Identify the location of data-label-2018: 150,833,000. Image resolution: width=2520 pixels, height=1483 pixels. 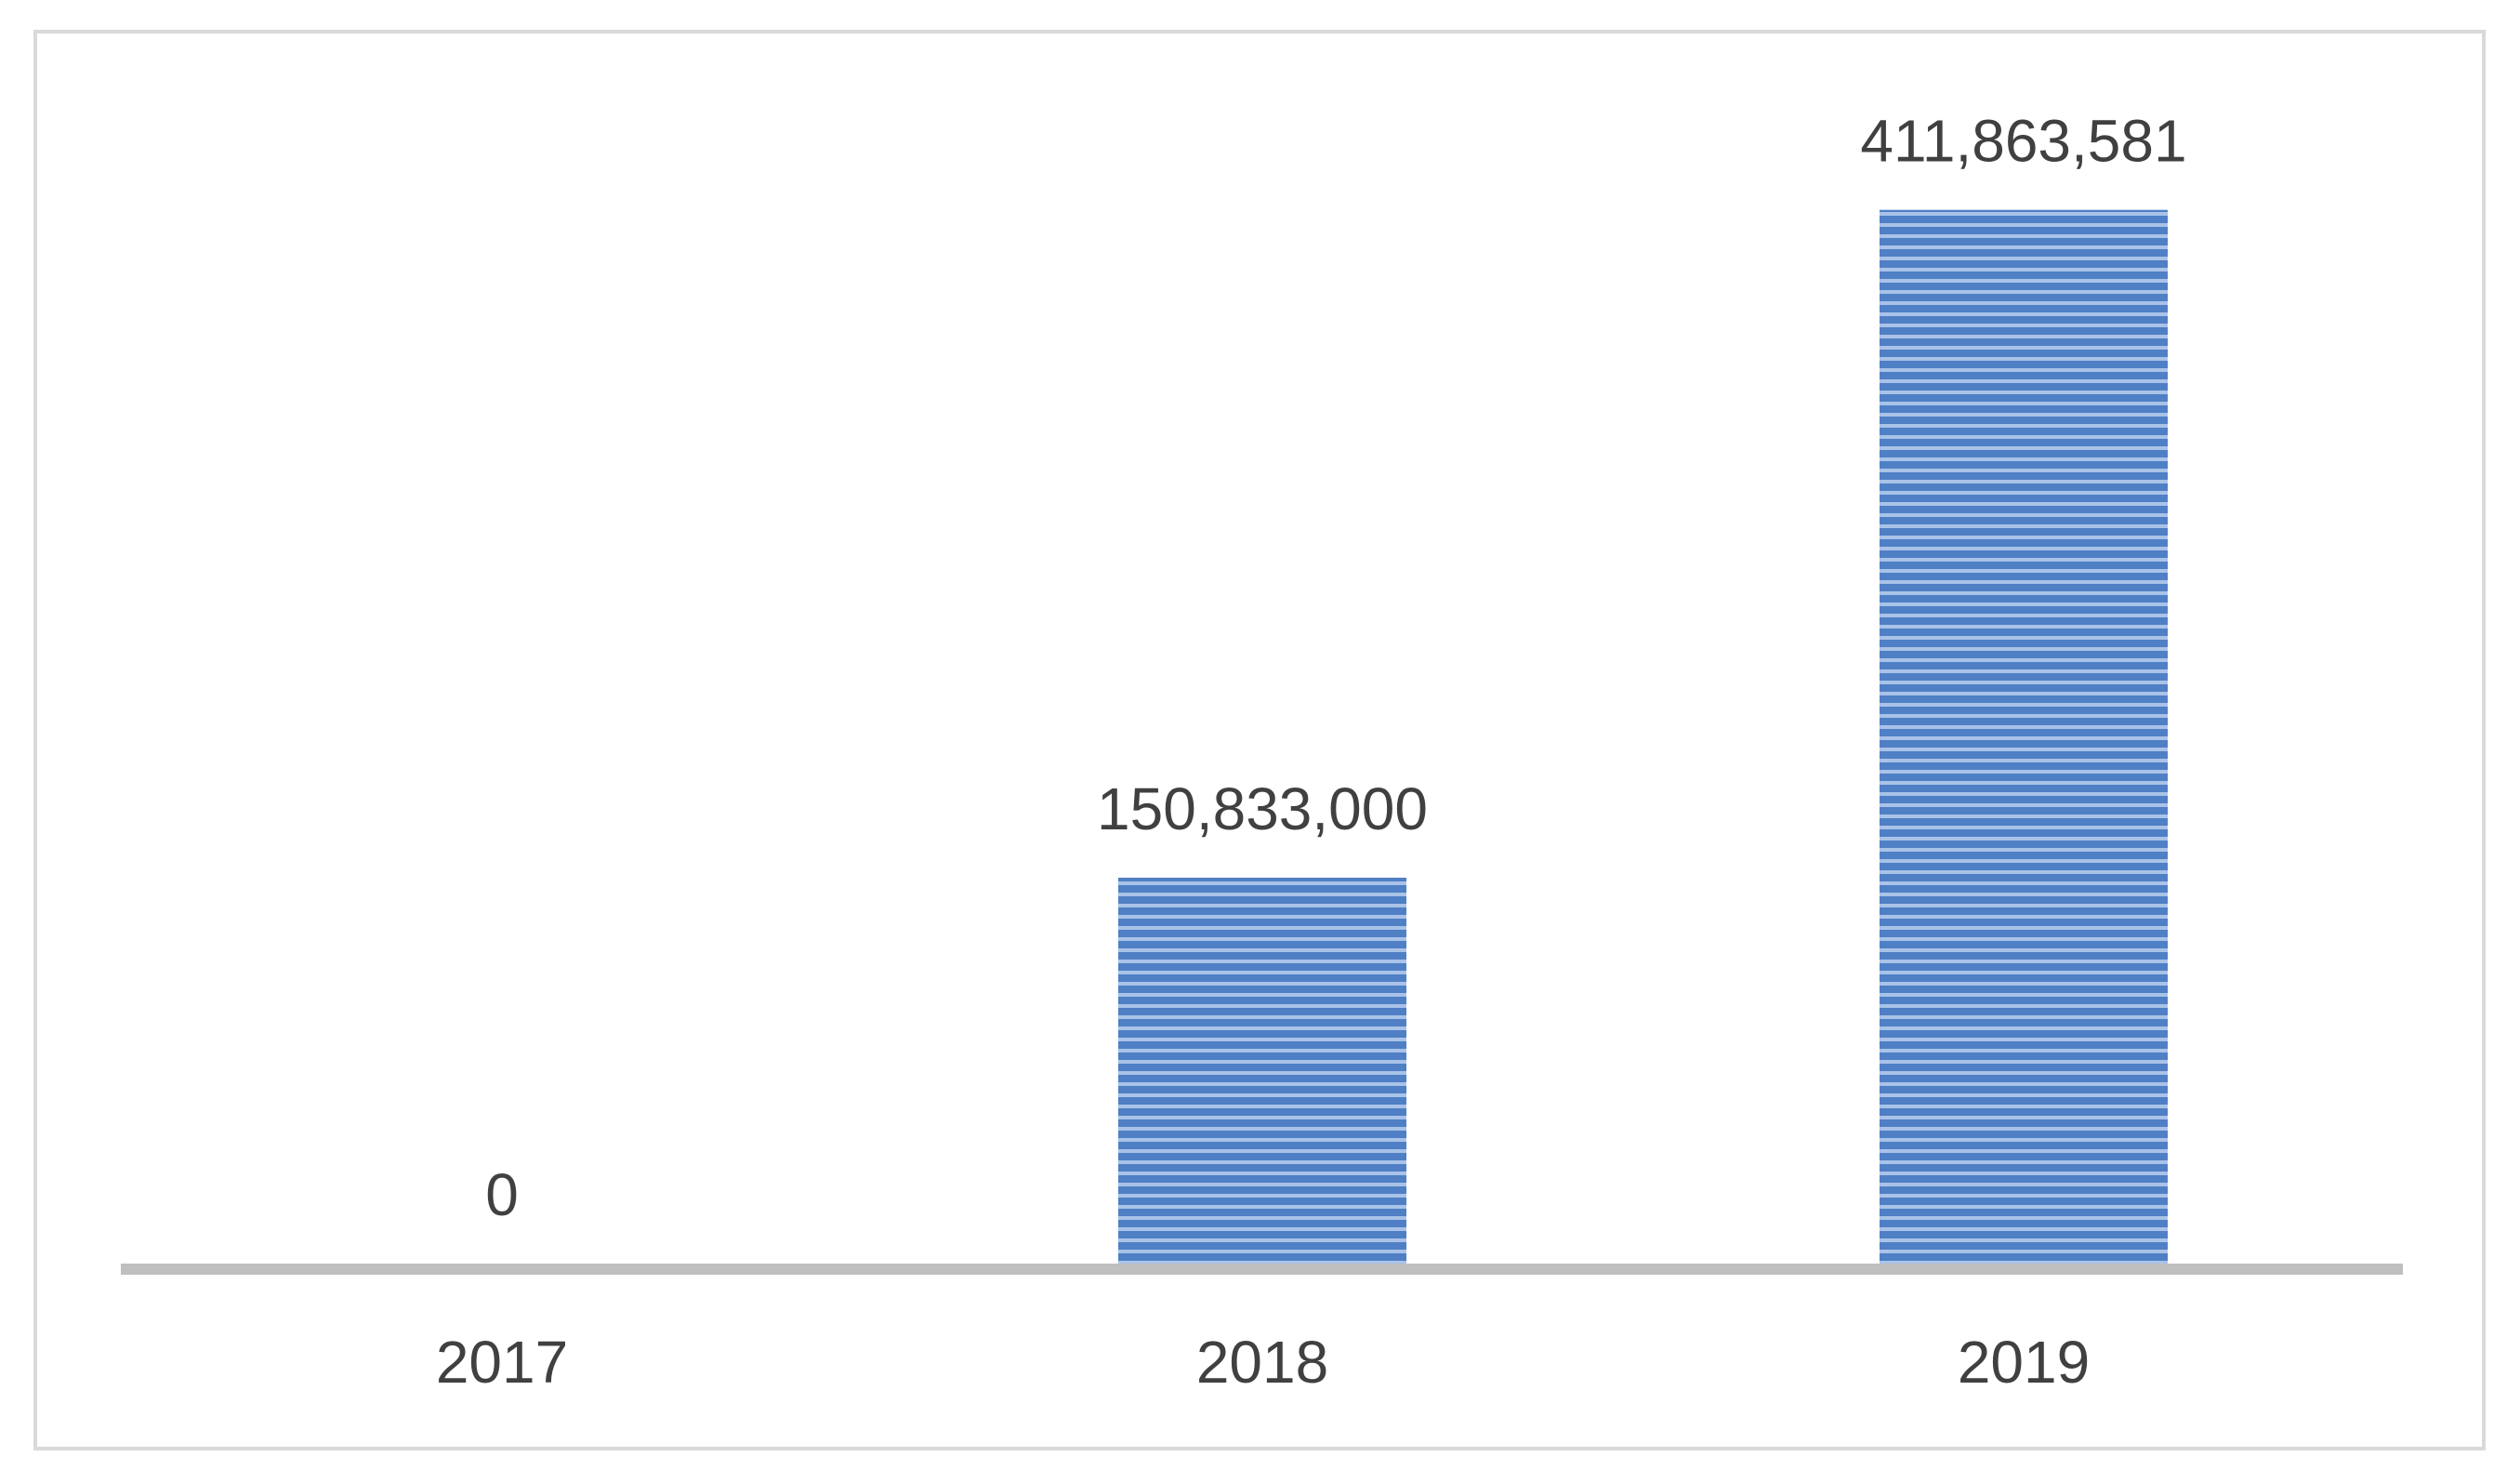
(1262, 808).